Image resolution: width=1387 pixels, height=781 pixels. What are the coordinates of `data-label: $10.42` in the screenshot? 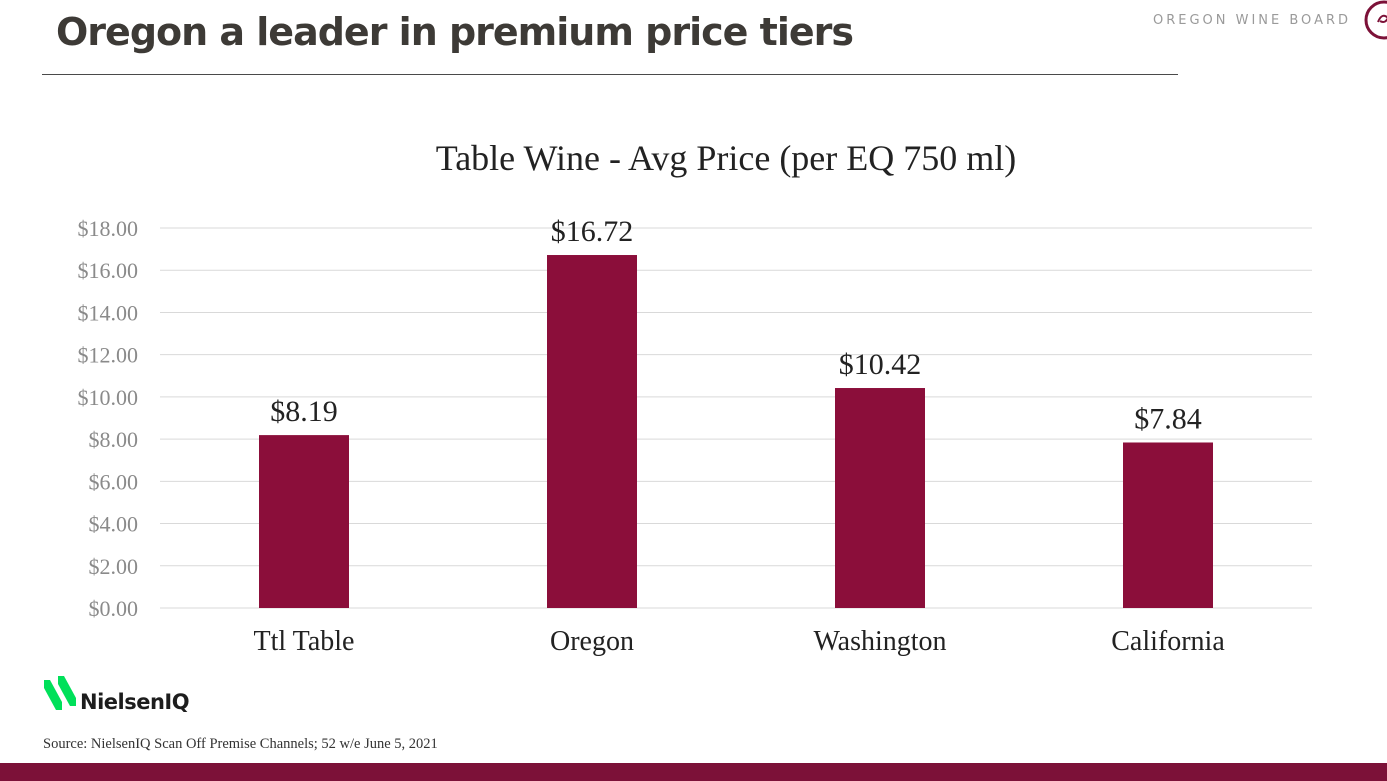 It's located at (880, 364).